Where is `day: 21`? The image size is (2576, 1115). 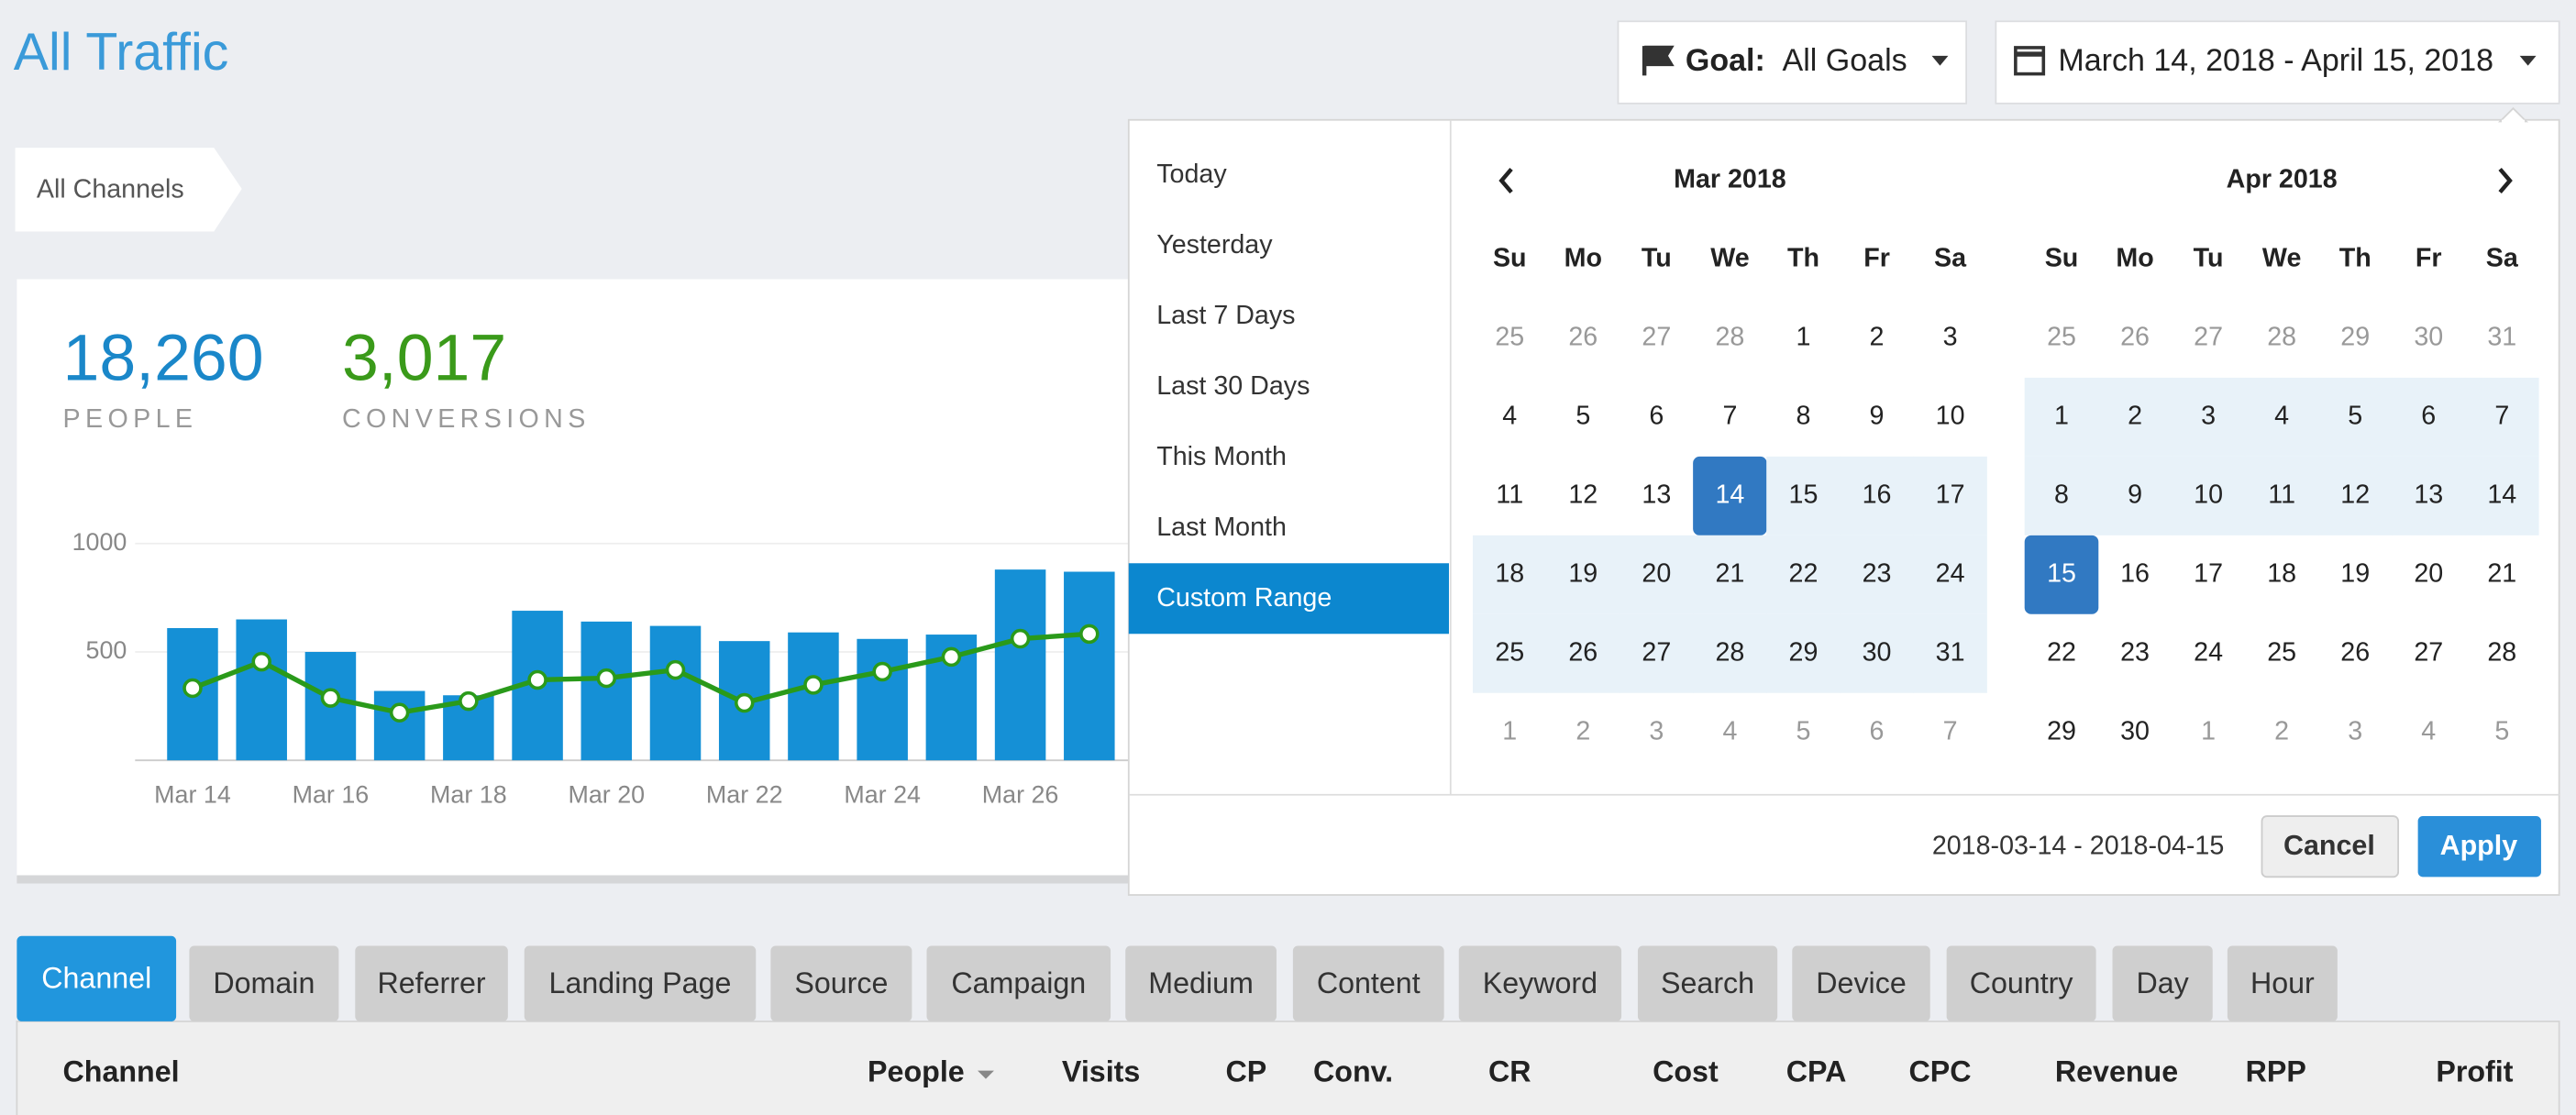
day: 21 is located at coordinates (1729, 573).